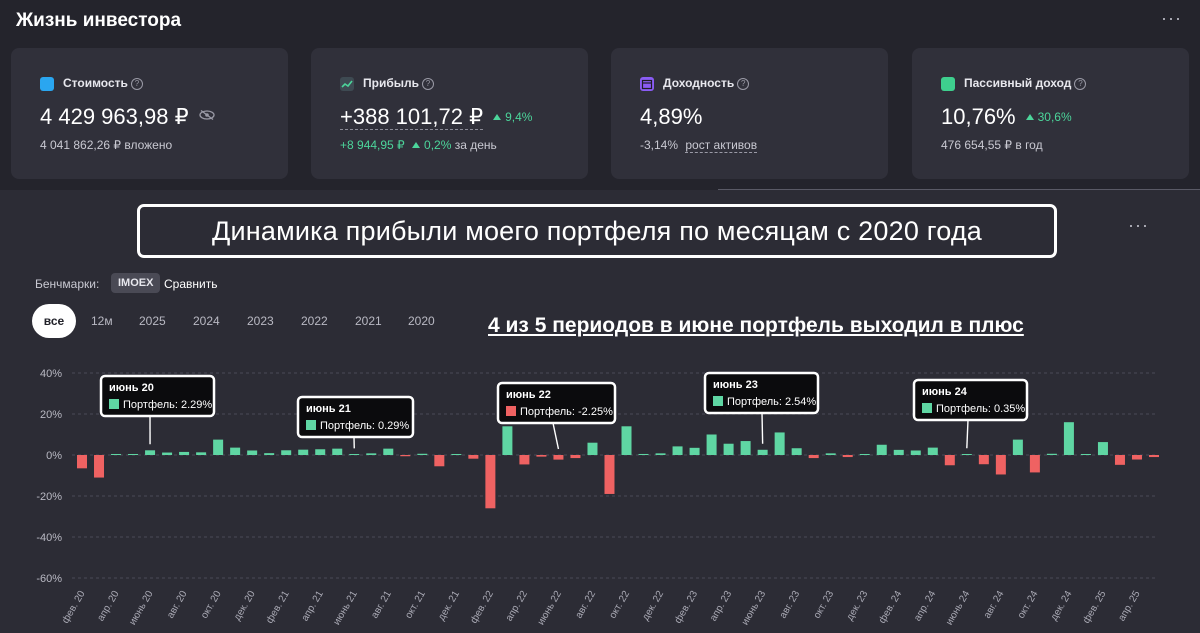 The width and height of the screenshot is (1200, 633). I want to click on y-tick-label: 0%, so click(54, 456).